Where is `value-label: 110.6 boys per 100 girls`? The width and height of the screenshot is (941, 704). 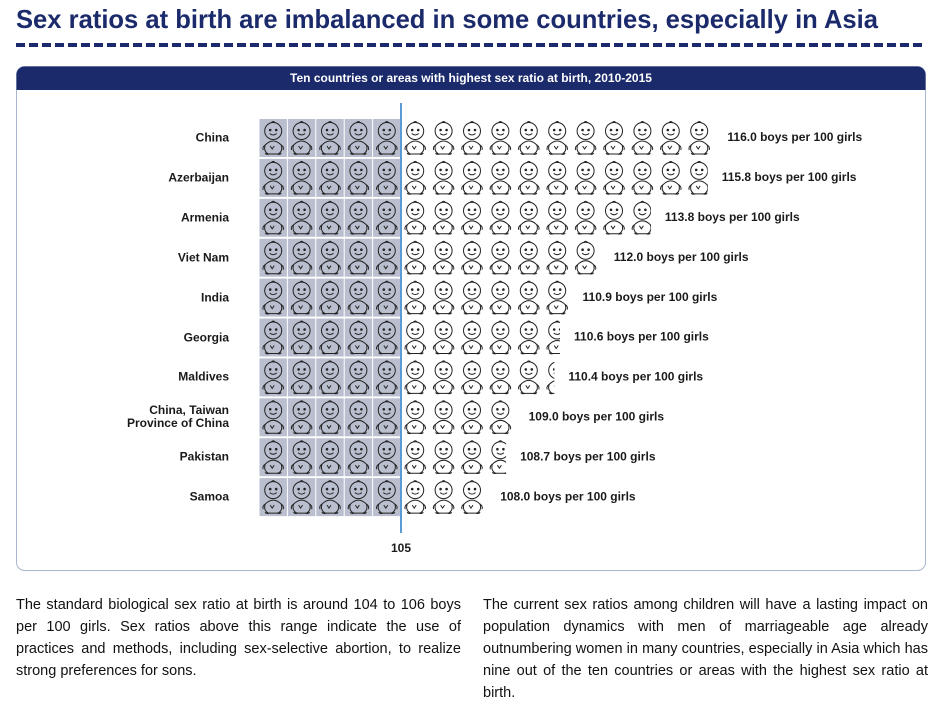 value-label: 110.6 boys per 100 girls is located at coordinates (641, 337).